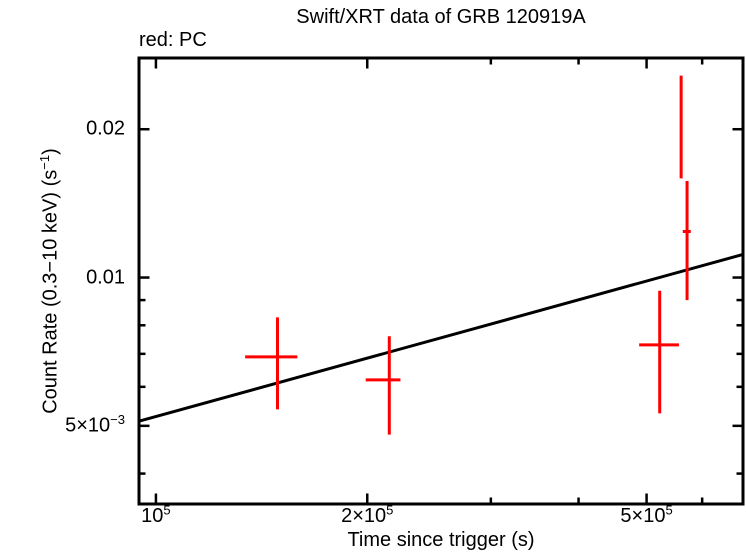  What do you see at coordinates (95, 424) in the screenshot?
I see `y-tick-label: 5×10⁻³` at bounding box center [95, 424].